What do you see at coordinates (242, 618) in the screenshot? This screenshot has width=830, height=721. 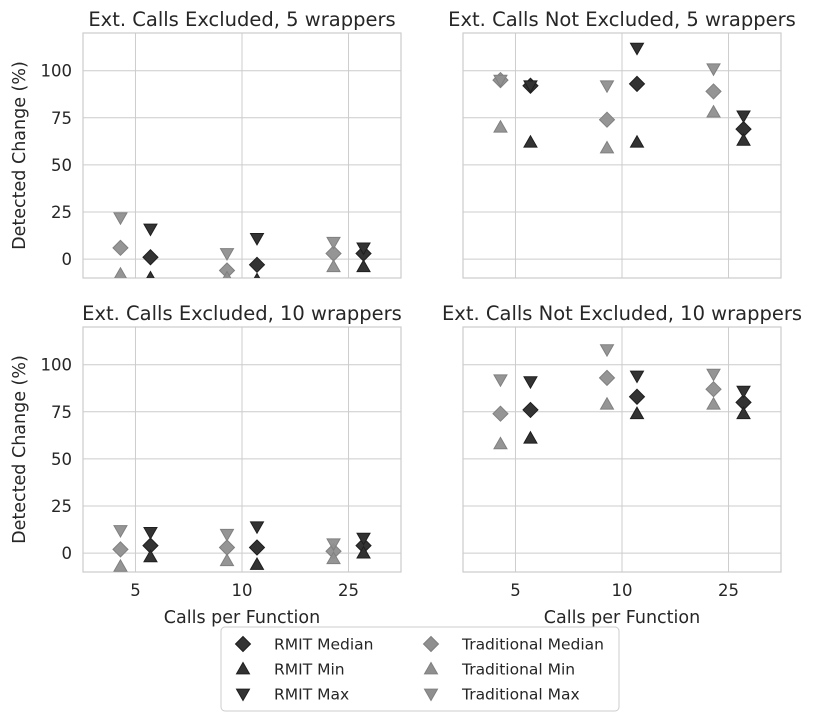 I see `x-axis-label: Calls per Function` at bounding box center [242, 618].